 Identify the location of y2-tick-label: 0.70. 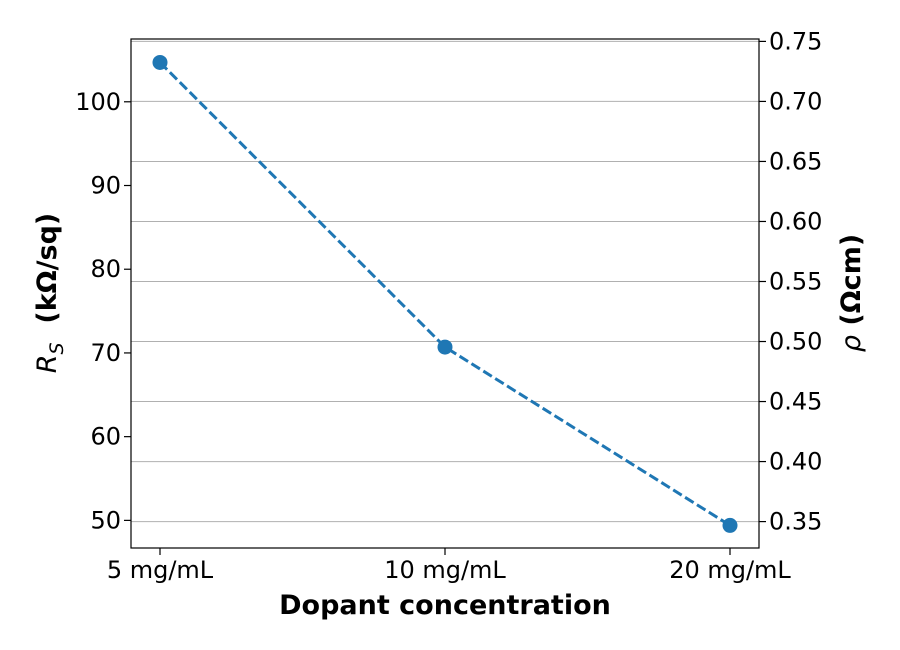
(795, 101).